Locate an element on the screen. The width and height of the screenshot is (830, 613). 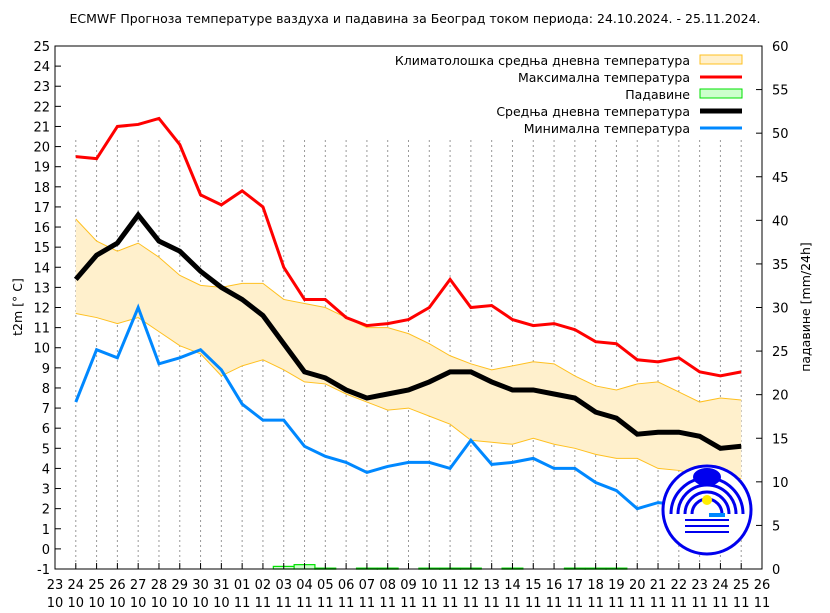
x-tick-label-day: 14 is located at coordinates (512, 585).